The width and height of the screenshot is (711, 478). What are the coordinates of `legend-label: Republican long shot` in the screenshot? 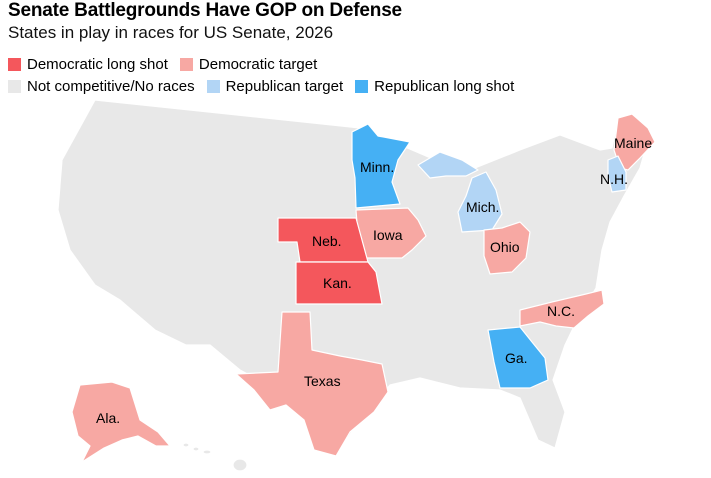 It's located at (444, 86).